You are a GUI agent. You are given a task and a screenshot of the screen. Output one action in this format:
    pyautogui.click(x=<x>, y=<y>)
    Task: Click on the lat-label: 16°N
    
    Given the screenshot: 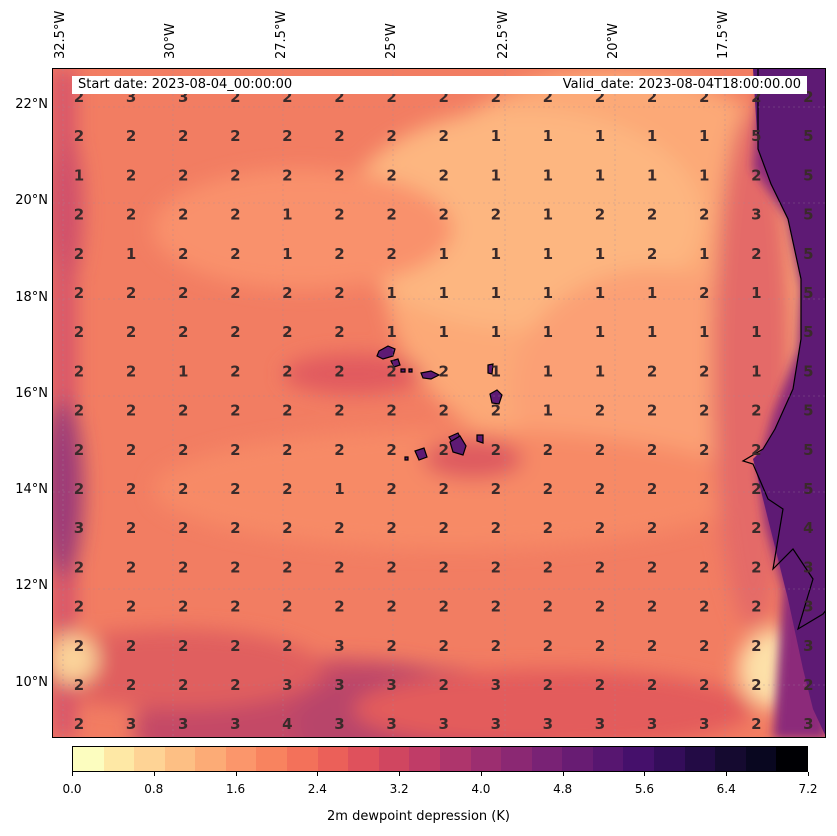 What is the action you would take?
    pyautogui.click(x=31, y=393)
    